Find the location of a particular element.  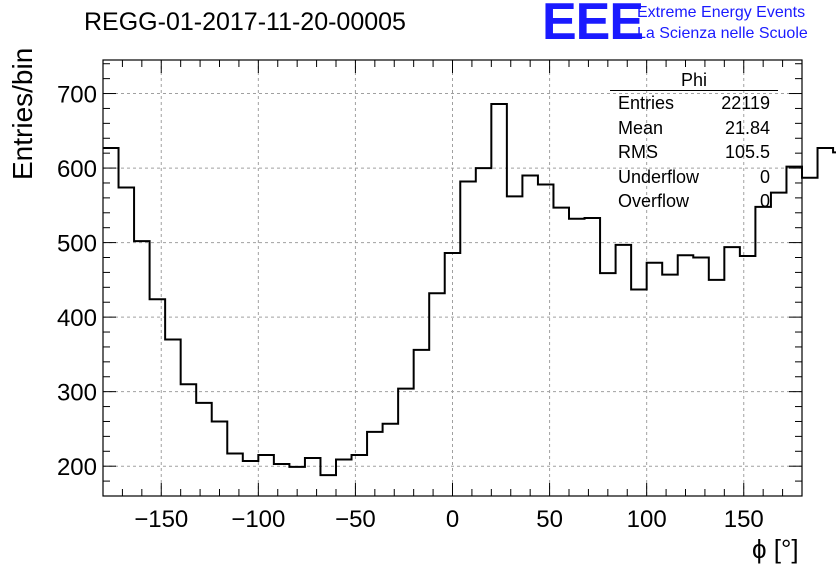

stats-row-overflow: Overflow 0 is located at coordinates (694, 201).